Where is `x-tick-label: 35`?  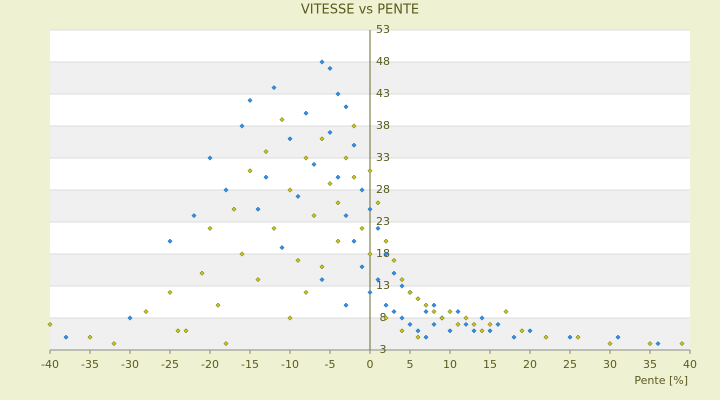 x-tick-label: 35 is located at coordinates (650, 364).